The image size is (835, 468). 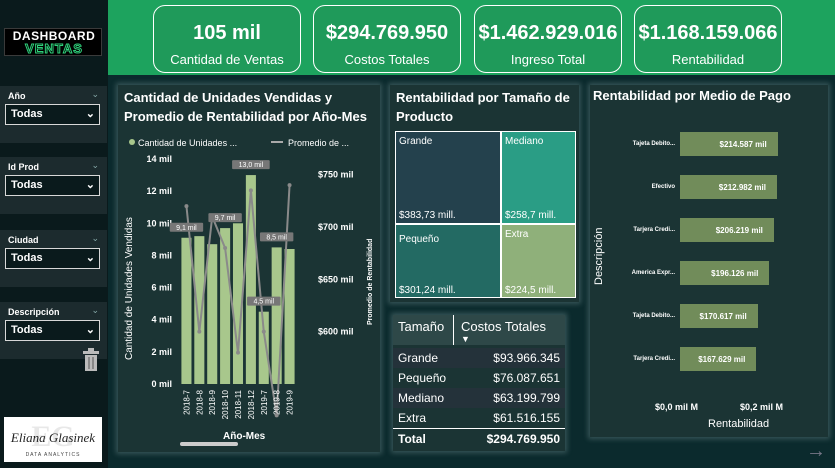 What do you see at coordinates (53, 455) in the screenshot?
I see `signature-subtitle: DATA ANALYTICS` at bounding box center [53, 455].